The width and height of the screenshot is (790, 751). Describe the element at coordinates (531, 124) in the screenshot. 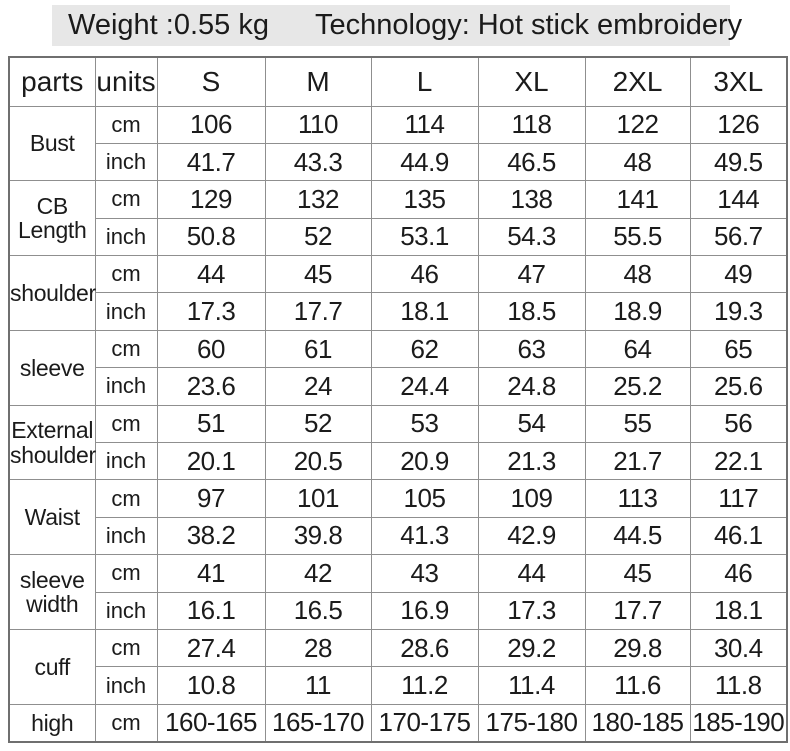

I see `value-cell: 118` at that location.